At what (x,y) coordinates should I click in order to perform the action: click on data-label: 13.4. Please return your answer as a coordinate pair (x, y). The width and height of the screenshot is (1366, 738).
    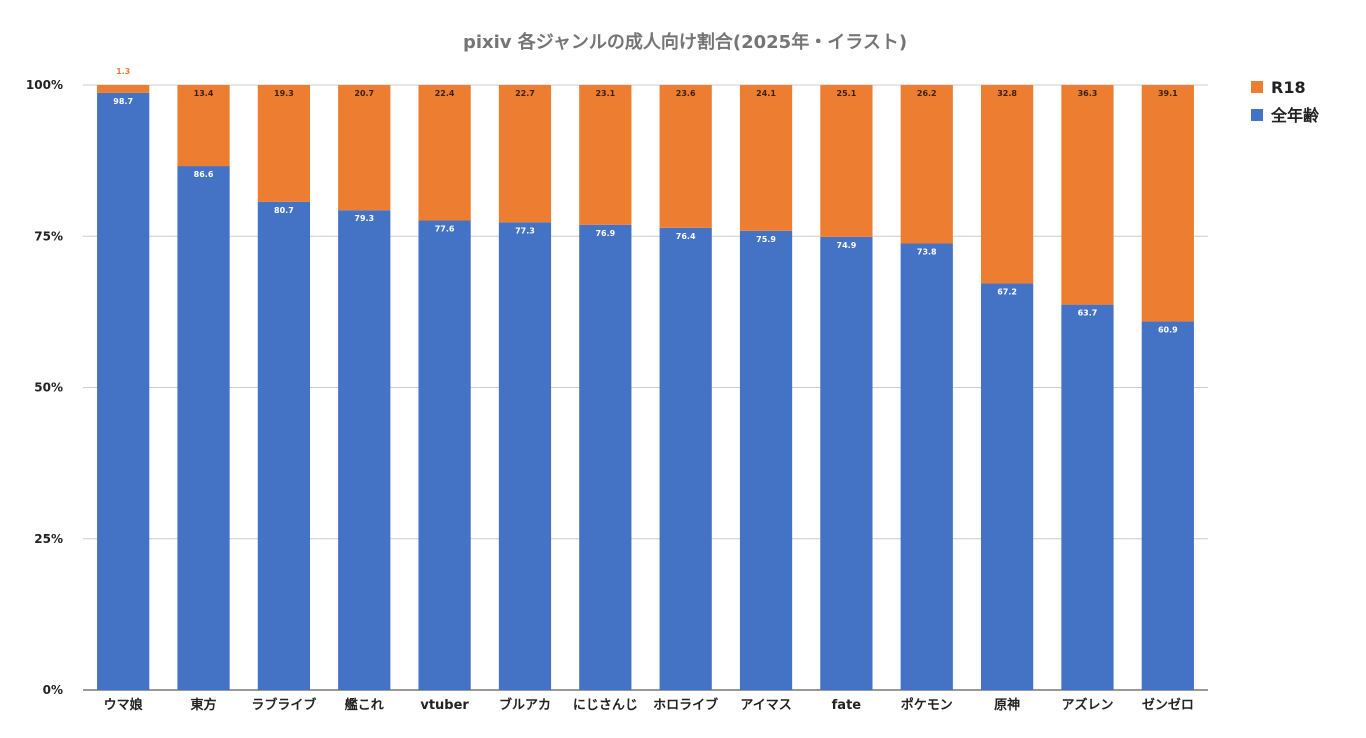
    Looking at the image, I should click on (204, 93).